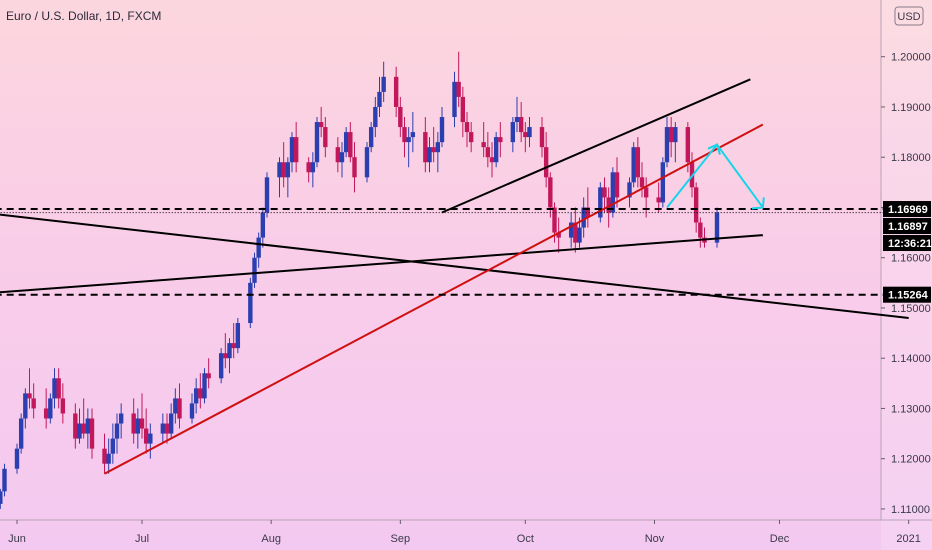  Describe the element at coordinates (401, 539) in the screenshot. I see `x-tick-label: Sep` at that location.